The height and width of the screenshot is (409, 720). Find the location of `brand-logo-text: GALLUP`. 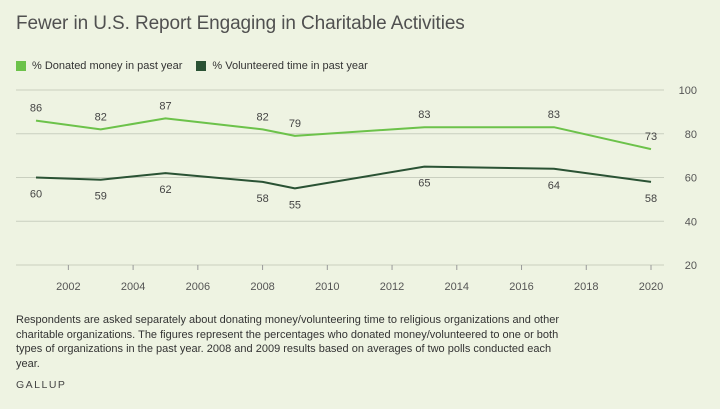

brand-logo-text: GALLUP is located at coordinates (41, 385).